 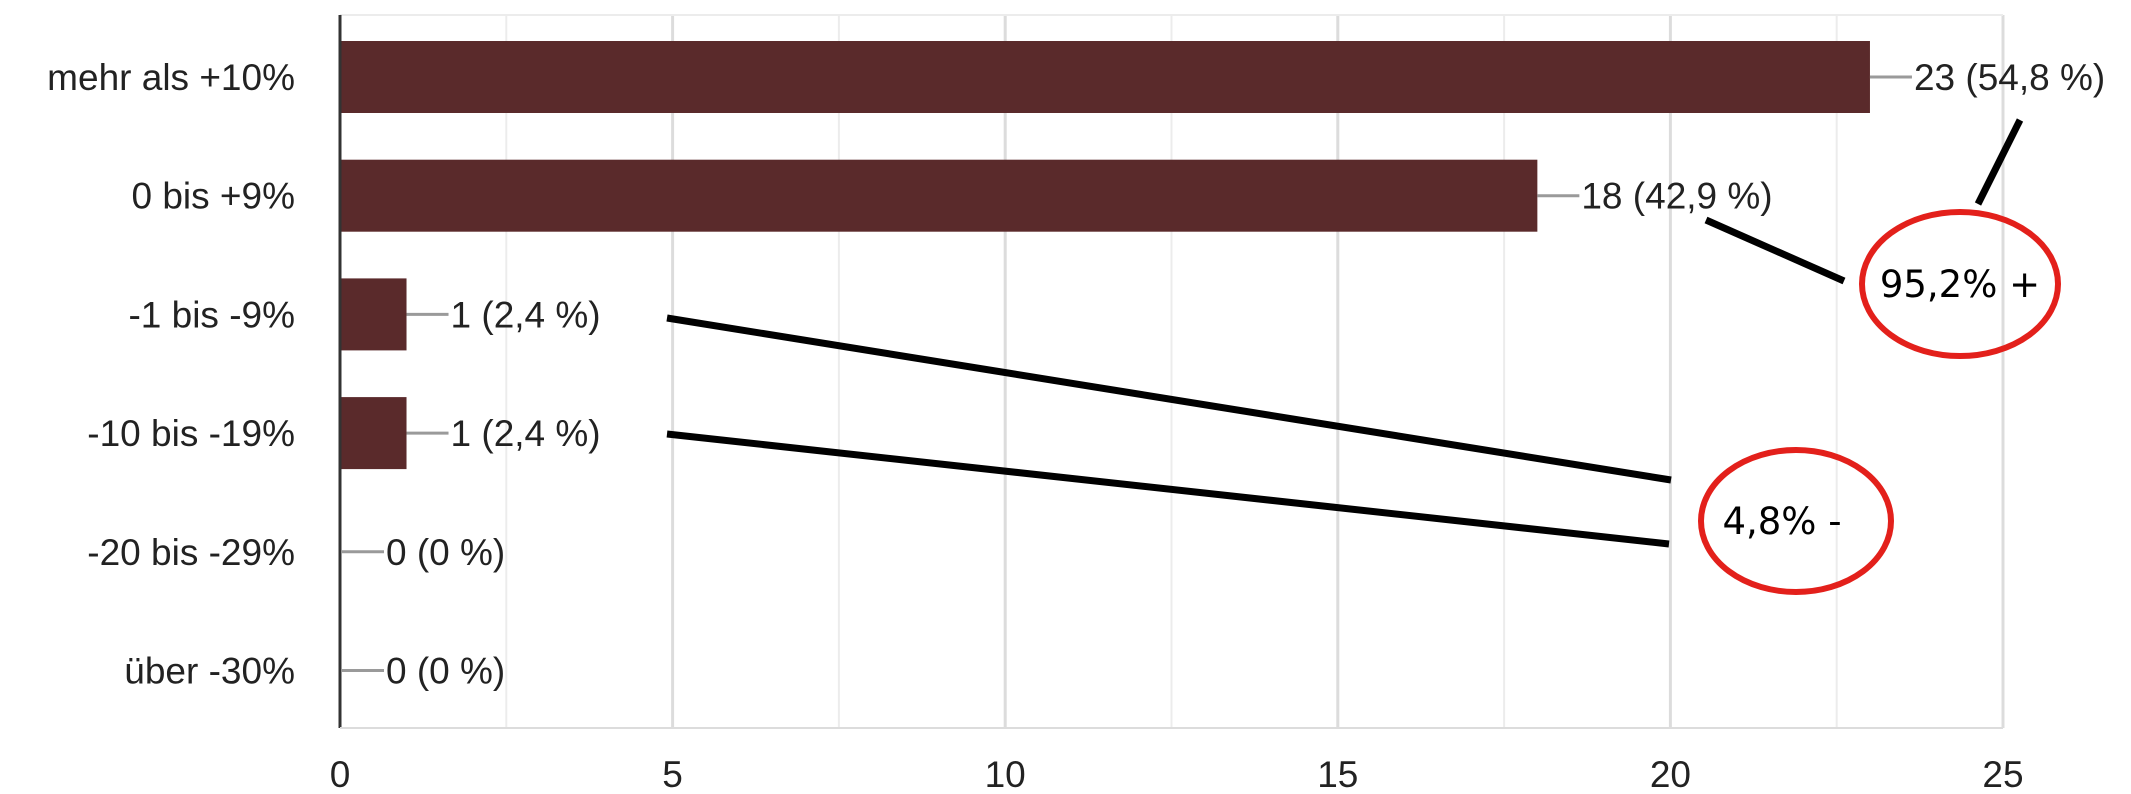 I want to click on category-label: mehr als +10%, so click(x=171, y=77).